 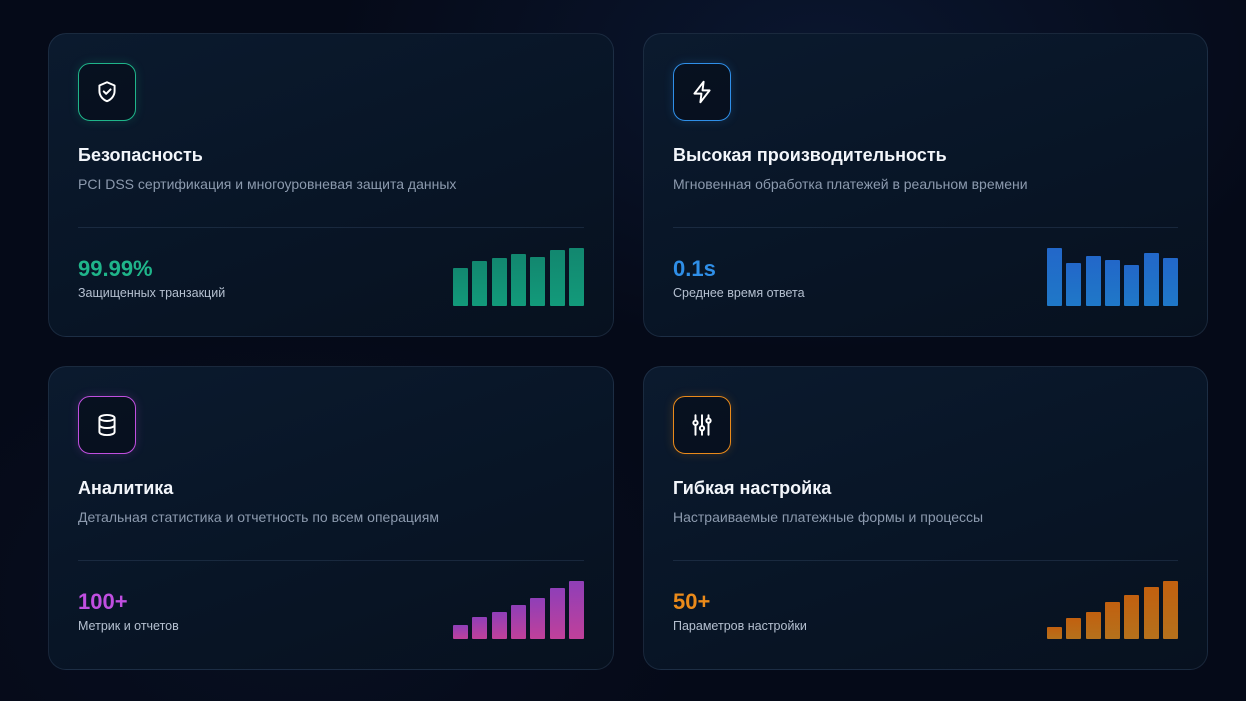 I want to click on stat-block: 0.1s Среднее время ответа, so click(x=739, y=278).